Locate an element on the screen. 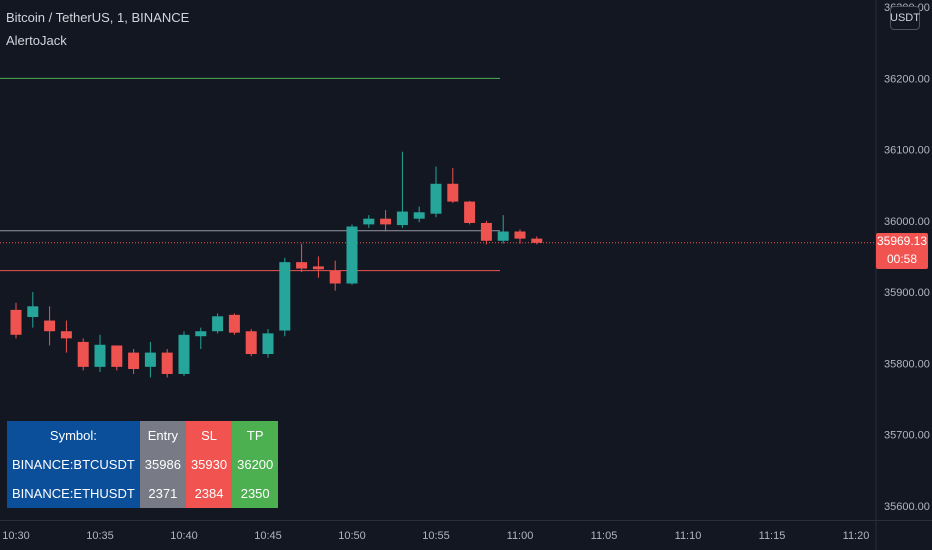 This screenshot has width=932, height=550. table-row: BINANCE:BTCUSDT 35986 35930 36200 is located at coordinates (143, 464).